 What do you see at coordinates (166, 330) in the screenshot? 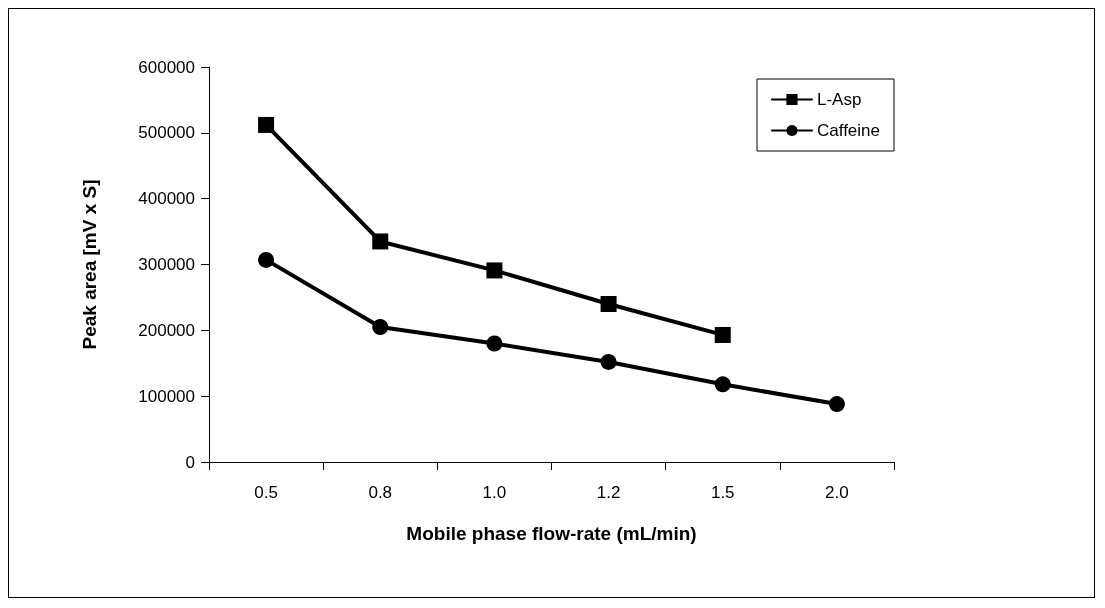
I see `y-tick-label: 200000` at bounding box center [166, 330].